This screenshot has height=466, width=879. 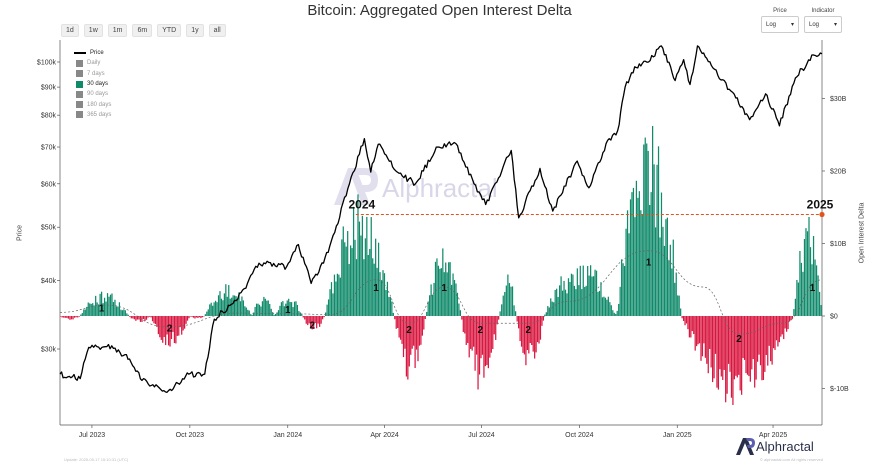 What do you see at coordinates (92, 115) in the screenshot?
I see `legend-item-365-days: 365 days` at bounding box center [92, 115].